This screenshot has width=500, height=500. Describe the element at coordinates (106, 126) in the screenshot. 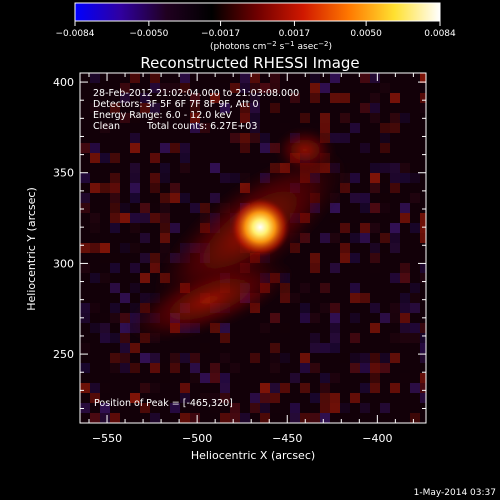

I see `annotation-clean: Clean` at that location.